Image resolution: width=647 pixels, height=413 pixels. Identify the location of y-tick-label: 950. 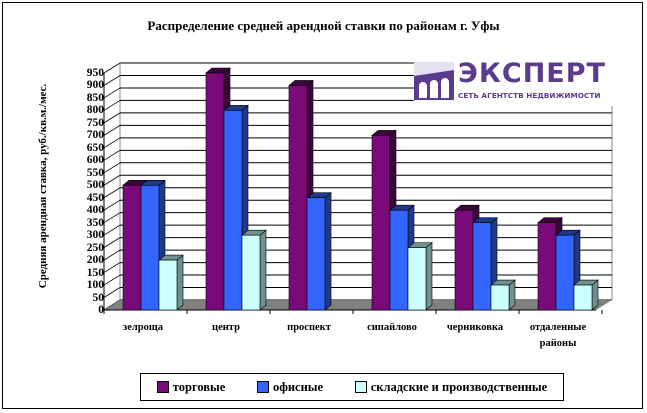
(95, 73).